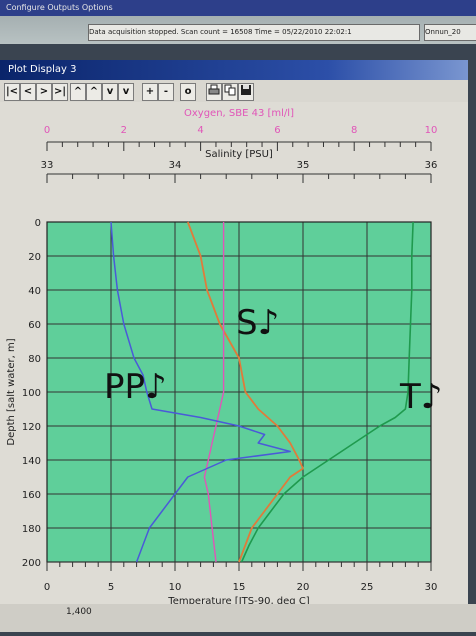  What do you see at coordinates (135, 387) in the screenshot?
I see `annotation-pp: PP♪` at bounding box center [135, 387].